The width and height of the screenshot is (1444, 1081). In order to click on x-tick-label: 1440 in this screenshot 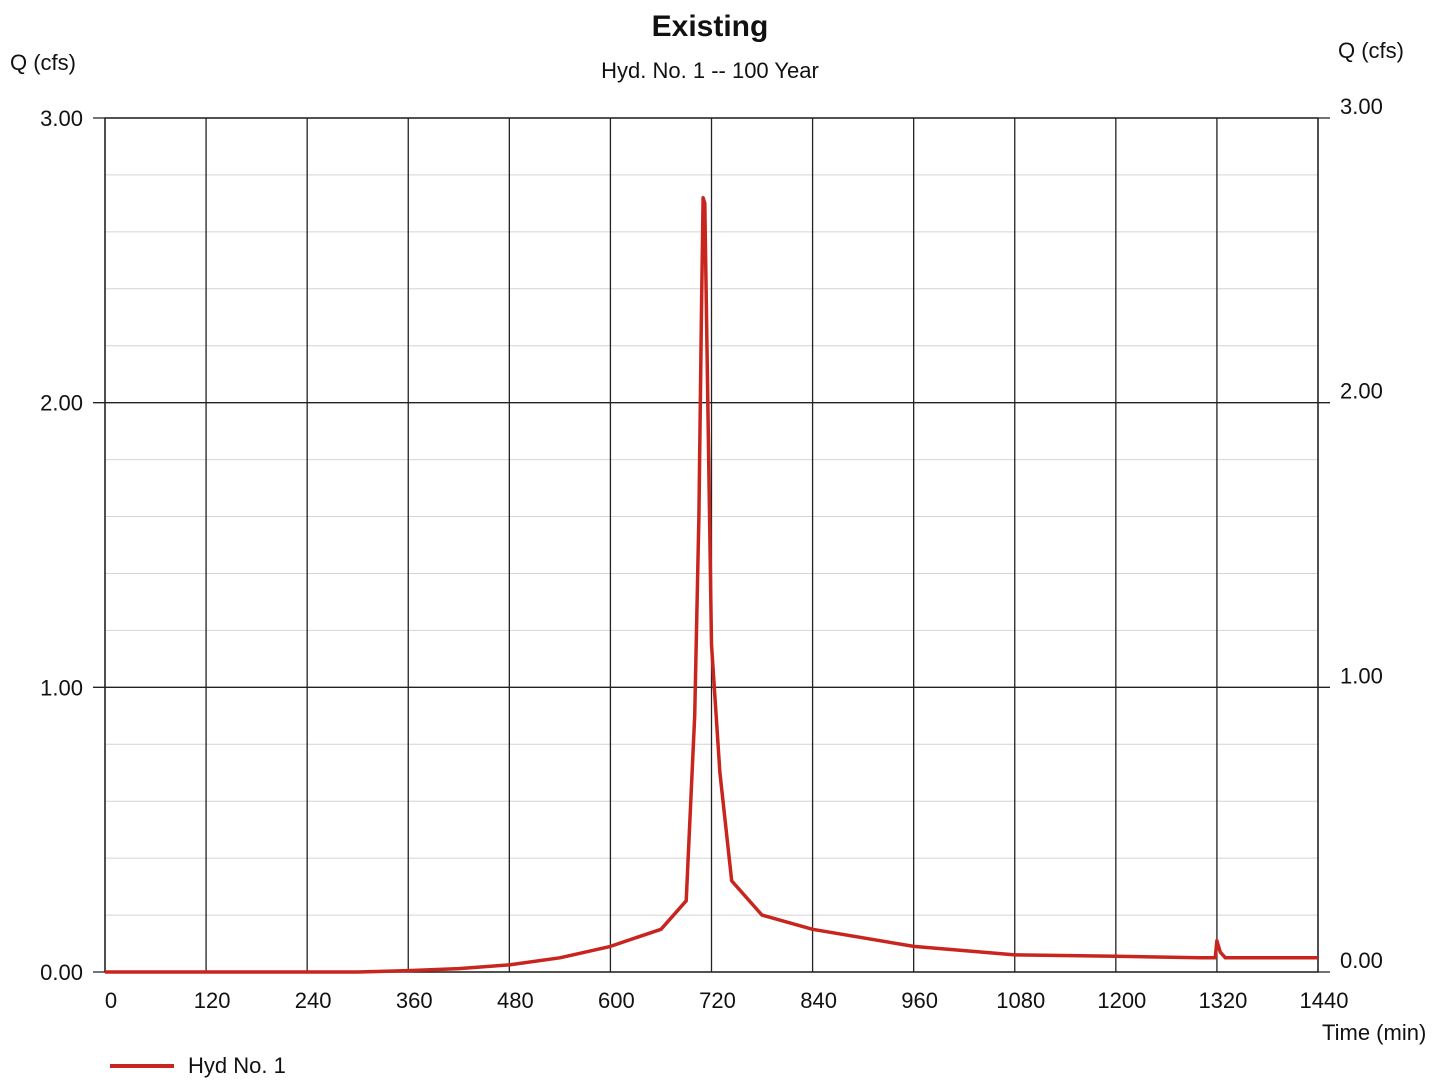, I will do `click(1324, 1000)`.